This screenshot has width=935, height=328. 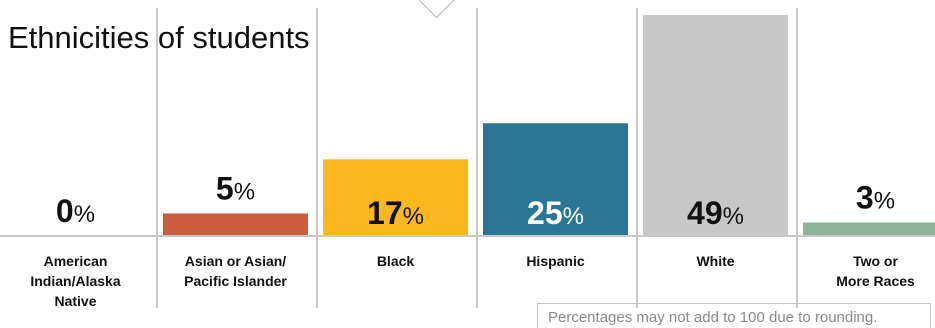 What do you see at coordinates (75, 281) in the screenshot?
I see `category-label: American Indian/Alaska Native` at bounding box center [75, 281].